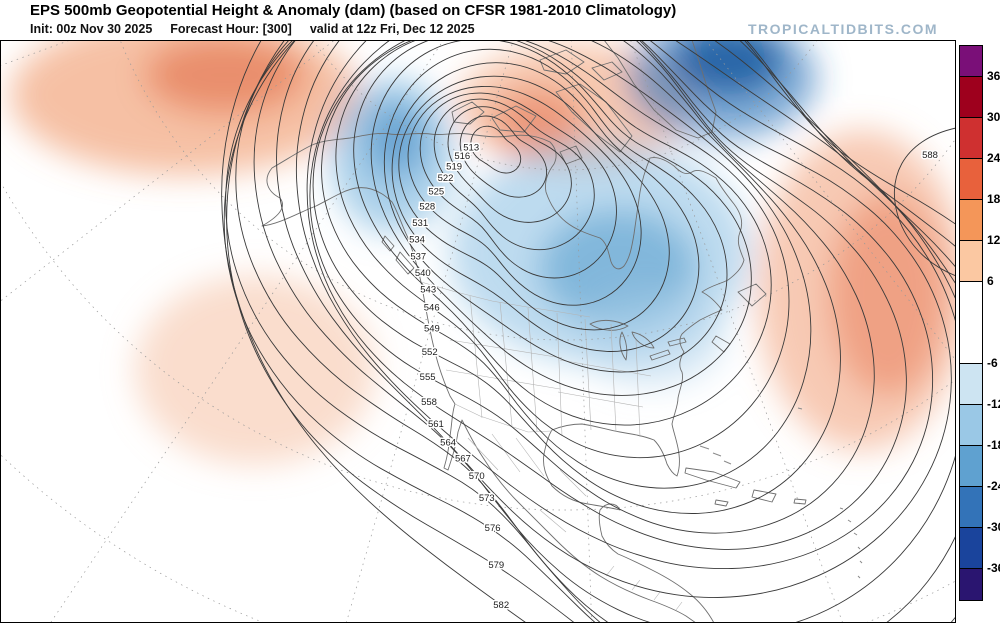 This screenshot has width=1000, height=628. I want to click on colorbar-tick-label: -24, so click(993, 486).